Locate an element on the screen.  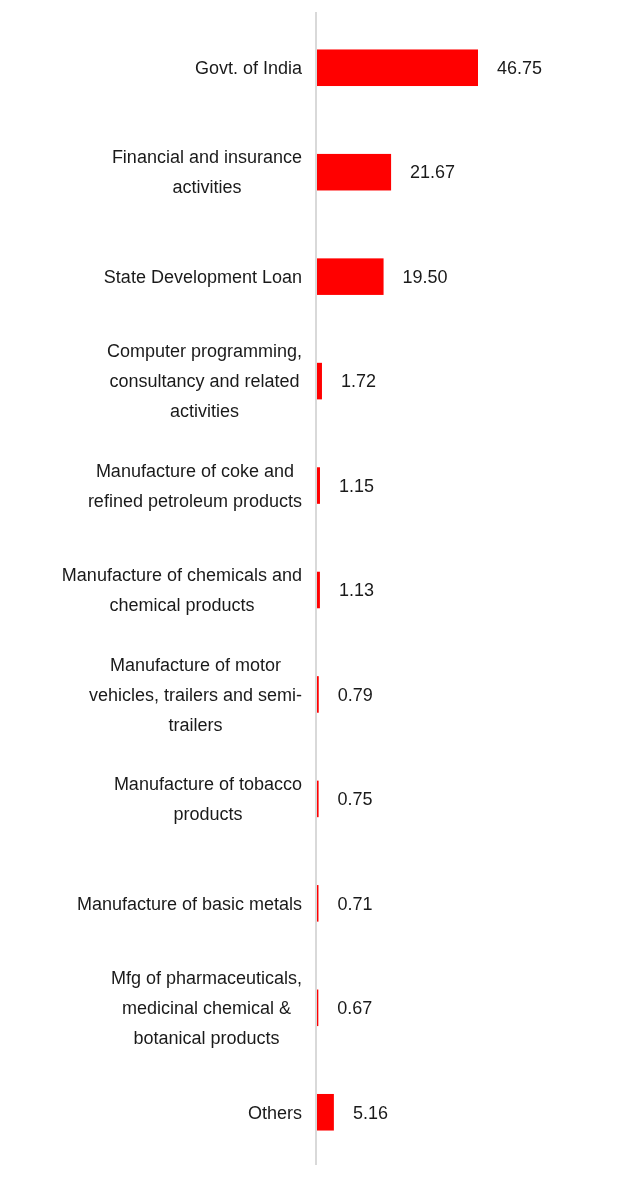
y-tick-label: Govt. of India is located at coordinates (248, 68).